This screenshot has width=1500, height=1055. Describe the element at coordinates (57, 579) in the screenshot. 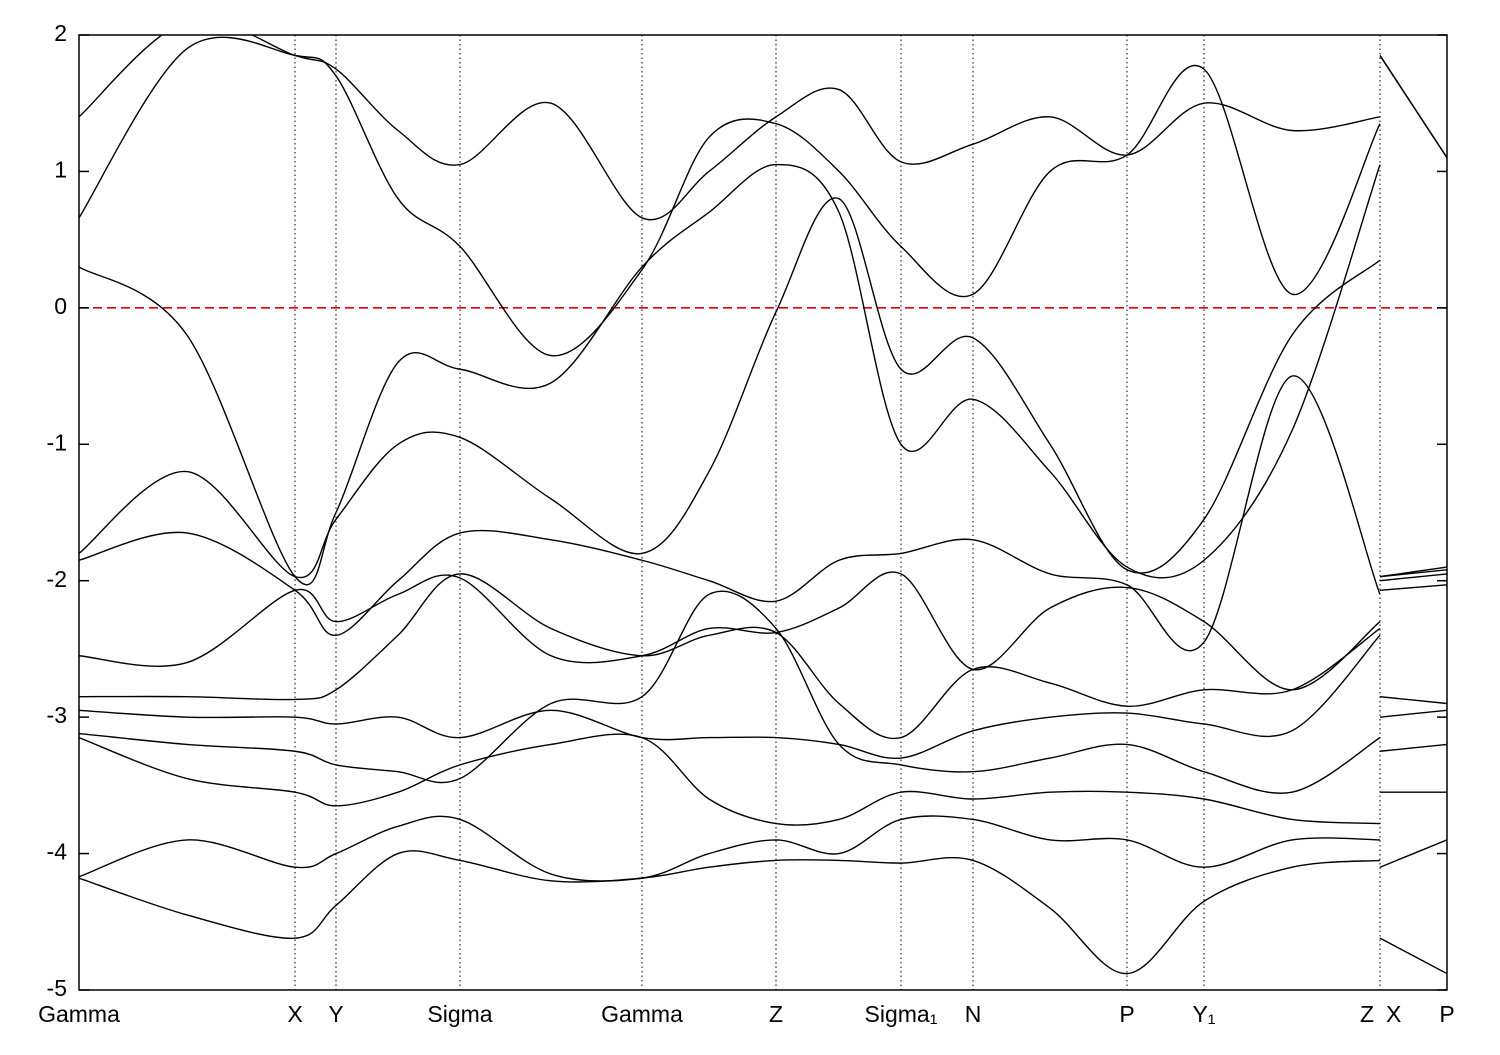

I see `y-tick-label: -2` at that location.